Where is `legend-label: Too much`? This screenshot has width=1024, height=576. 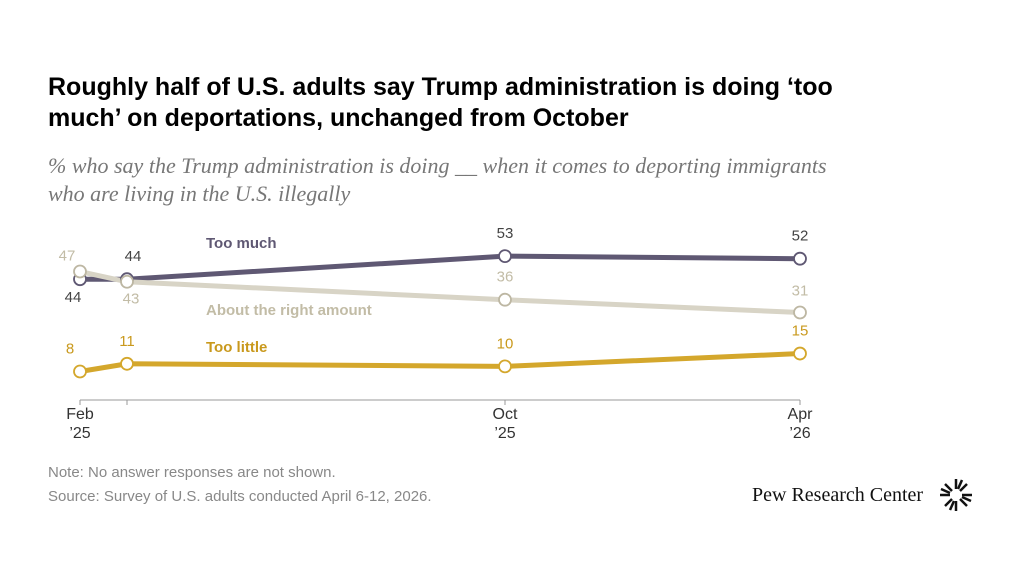
legend-label: Too much is located at coordinates (241, 243).